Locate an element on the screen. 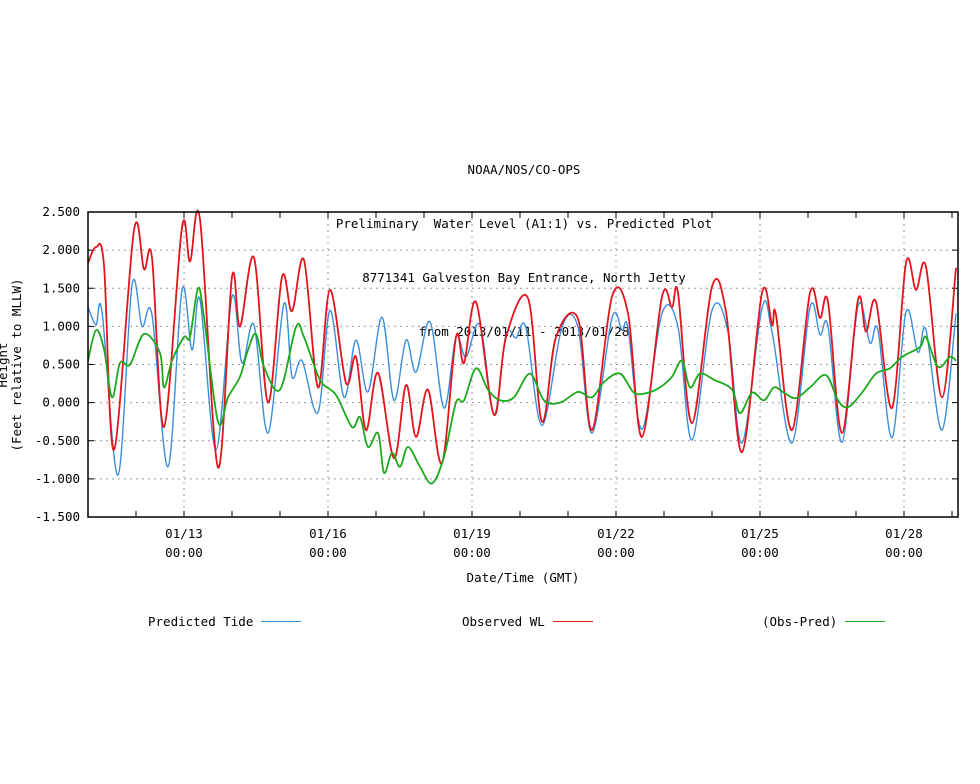 This screenshot has height=784, width=980. legend-item-obs-pred: (Obs-Pred) is located at coordinates (824, 621).